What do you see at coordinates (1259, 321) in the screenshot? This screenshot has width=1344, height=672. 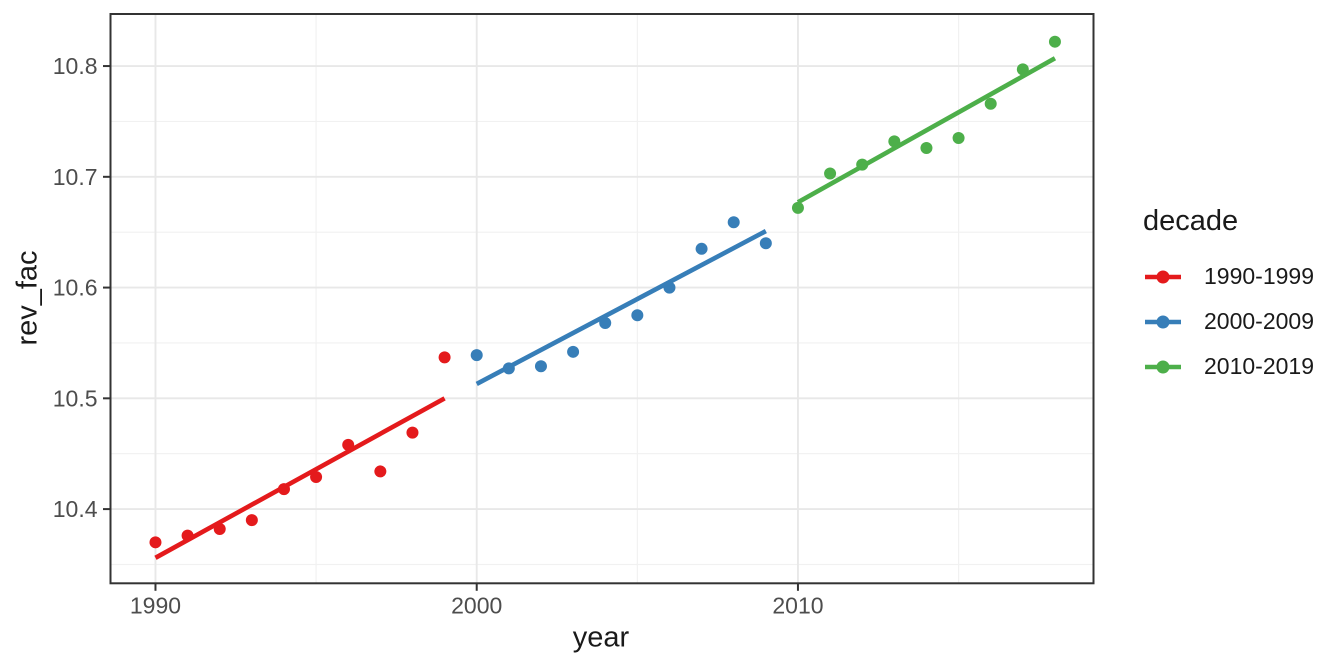 I see `legend-item-label: 2000-2009` at bounding box center [1259, 321].